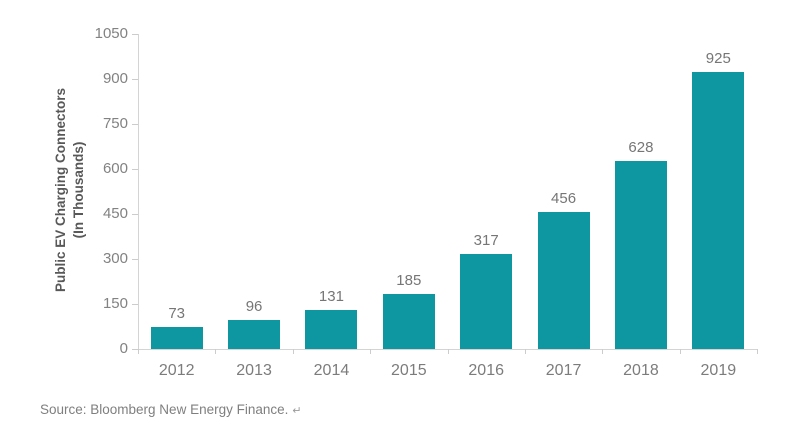 The image size is (800, 437). What do you see at coordinates (718, 210) in the screenshot?
I see `bar-2019` at bounding box center [718, 210].